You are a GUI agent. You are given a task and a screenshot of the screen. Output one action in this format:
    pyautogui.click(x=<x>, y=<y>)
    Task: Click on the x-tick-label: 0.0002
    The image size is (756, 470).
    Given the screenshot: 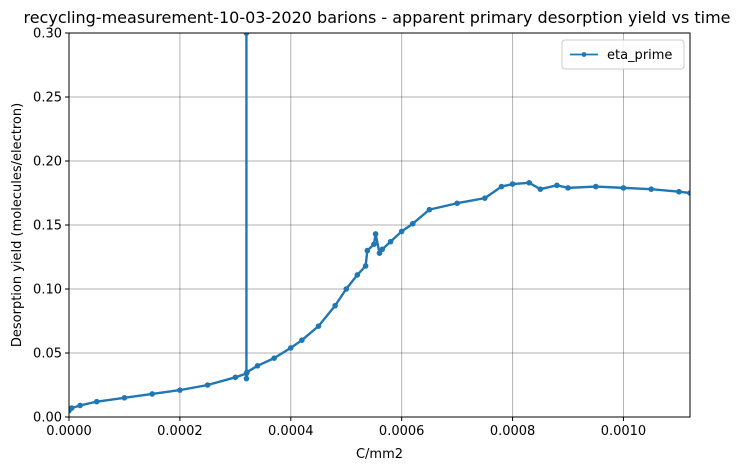 What is the action you would take?
    pyautogui.click(x=180, y=431)
    